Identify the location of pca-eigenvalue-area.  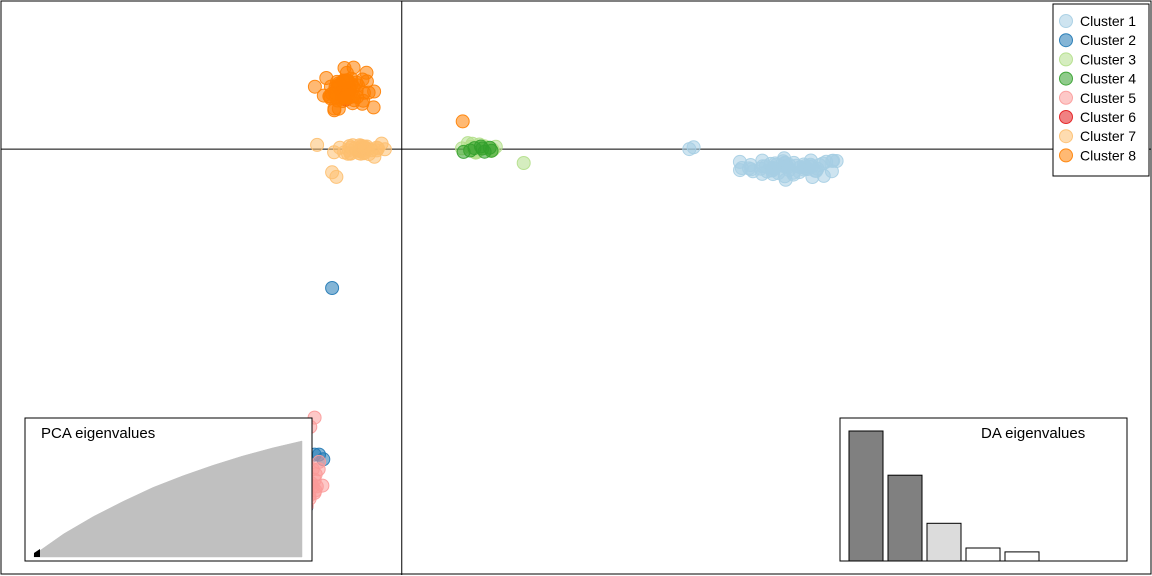
(168, 499).